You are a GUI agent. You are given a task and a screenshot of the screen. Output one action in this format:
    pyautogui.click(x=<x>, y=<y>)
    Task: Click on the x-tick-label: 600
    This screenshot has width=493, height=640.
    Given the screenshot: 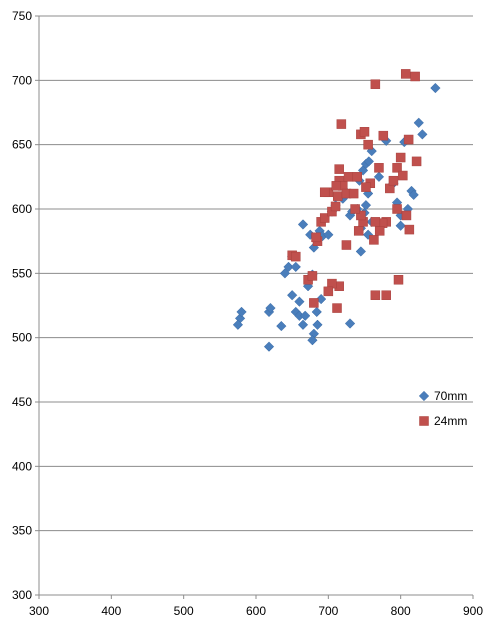 What is the action you would take?
    pyautogui.click(x=256, y=611)
    